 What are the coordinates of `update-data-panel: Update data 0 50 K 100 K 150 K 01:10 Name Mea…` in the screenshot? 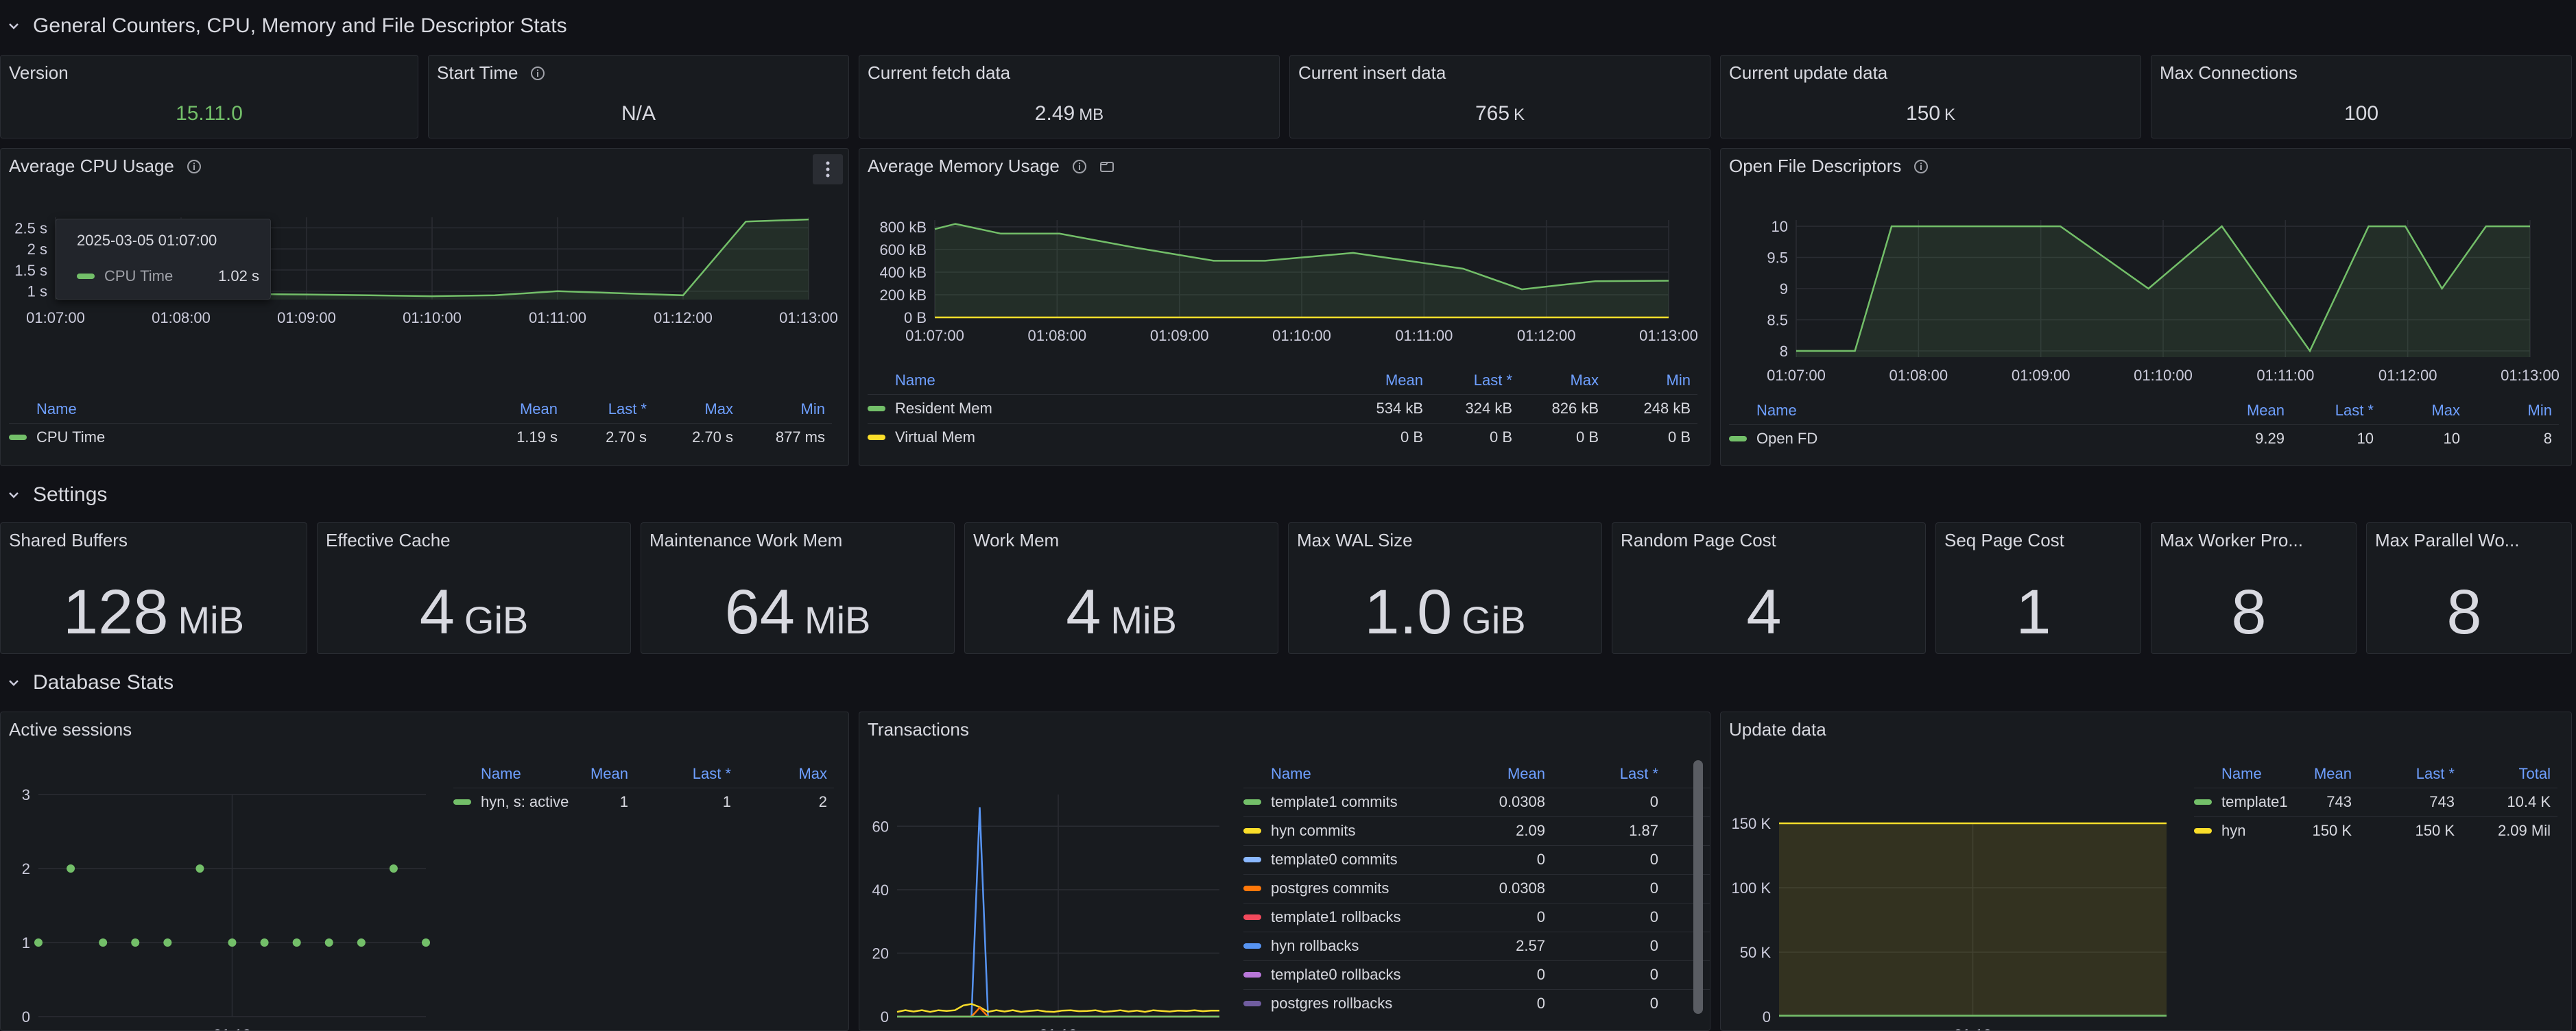 It's located at (2146, 871).